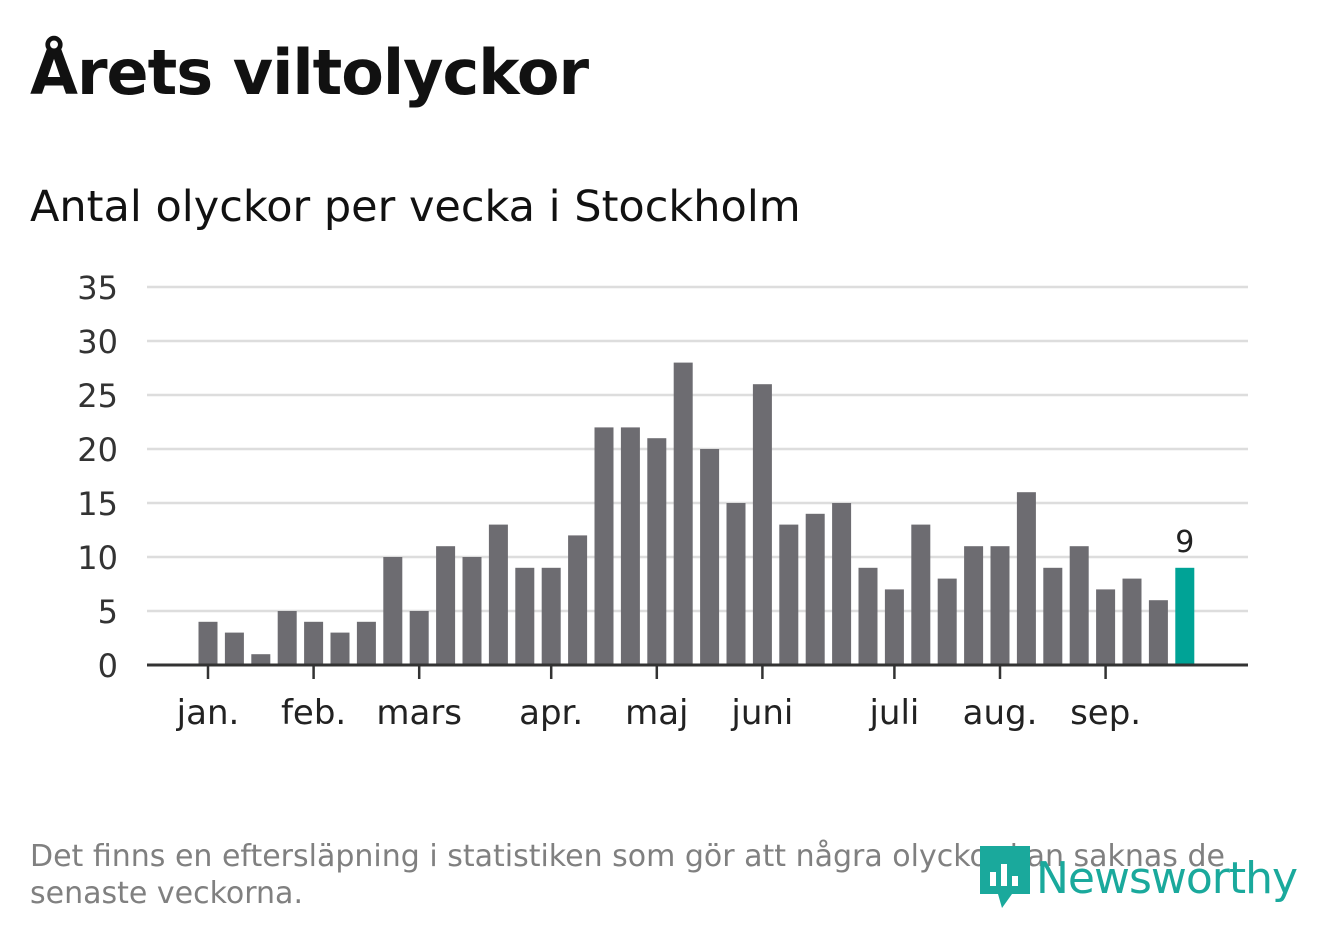 Image resolution: width=1322 pixels, height=939 pixels. Describe the element at coordinates (97, 558) in the screenshot. I see `y-tick-label: 10` at that location.